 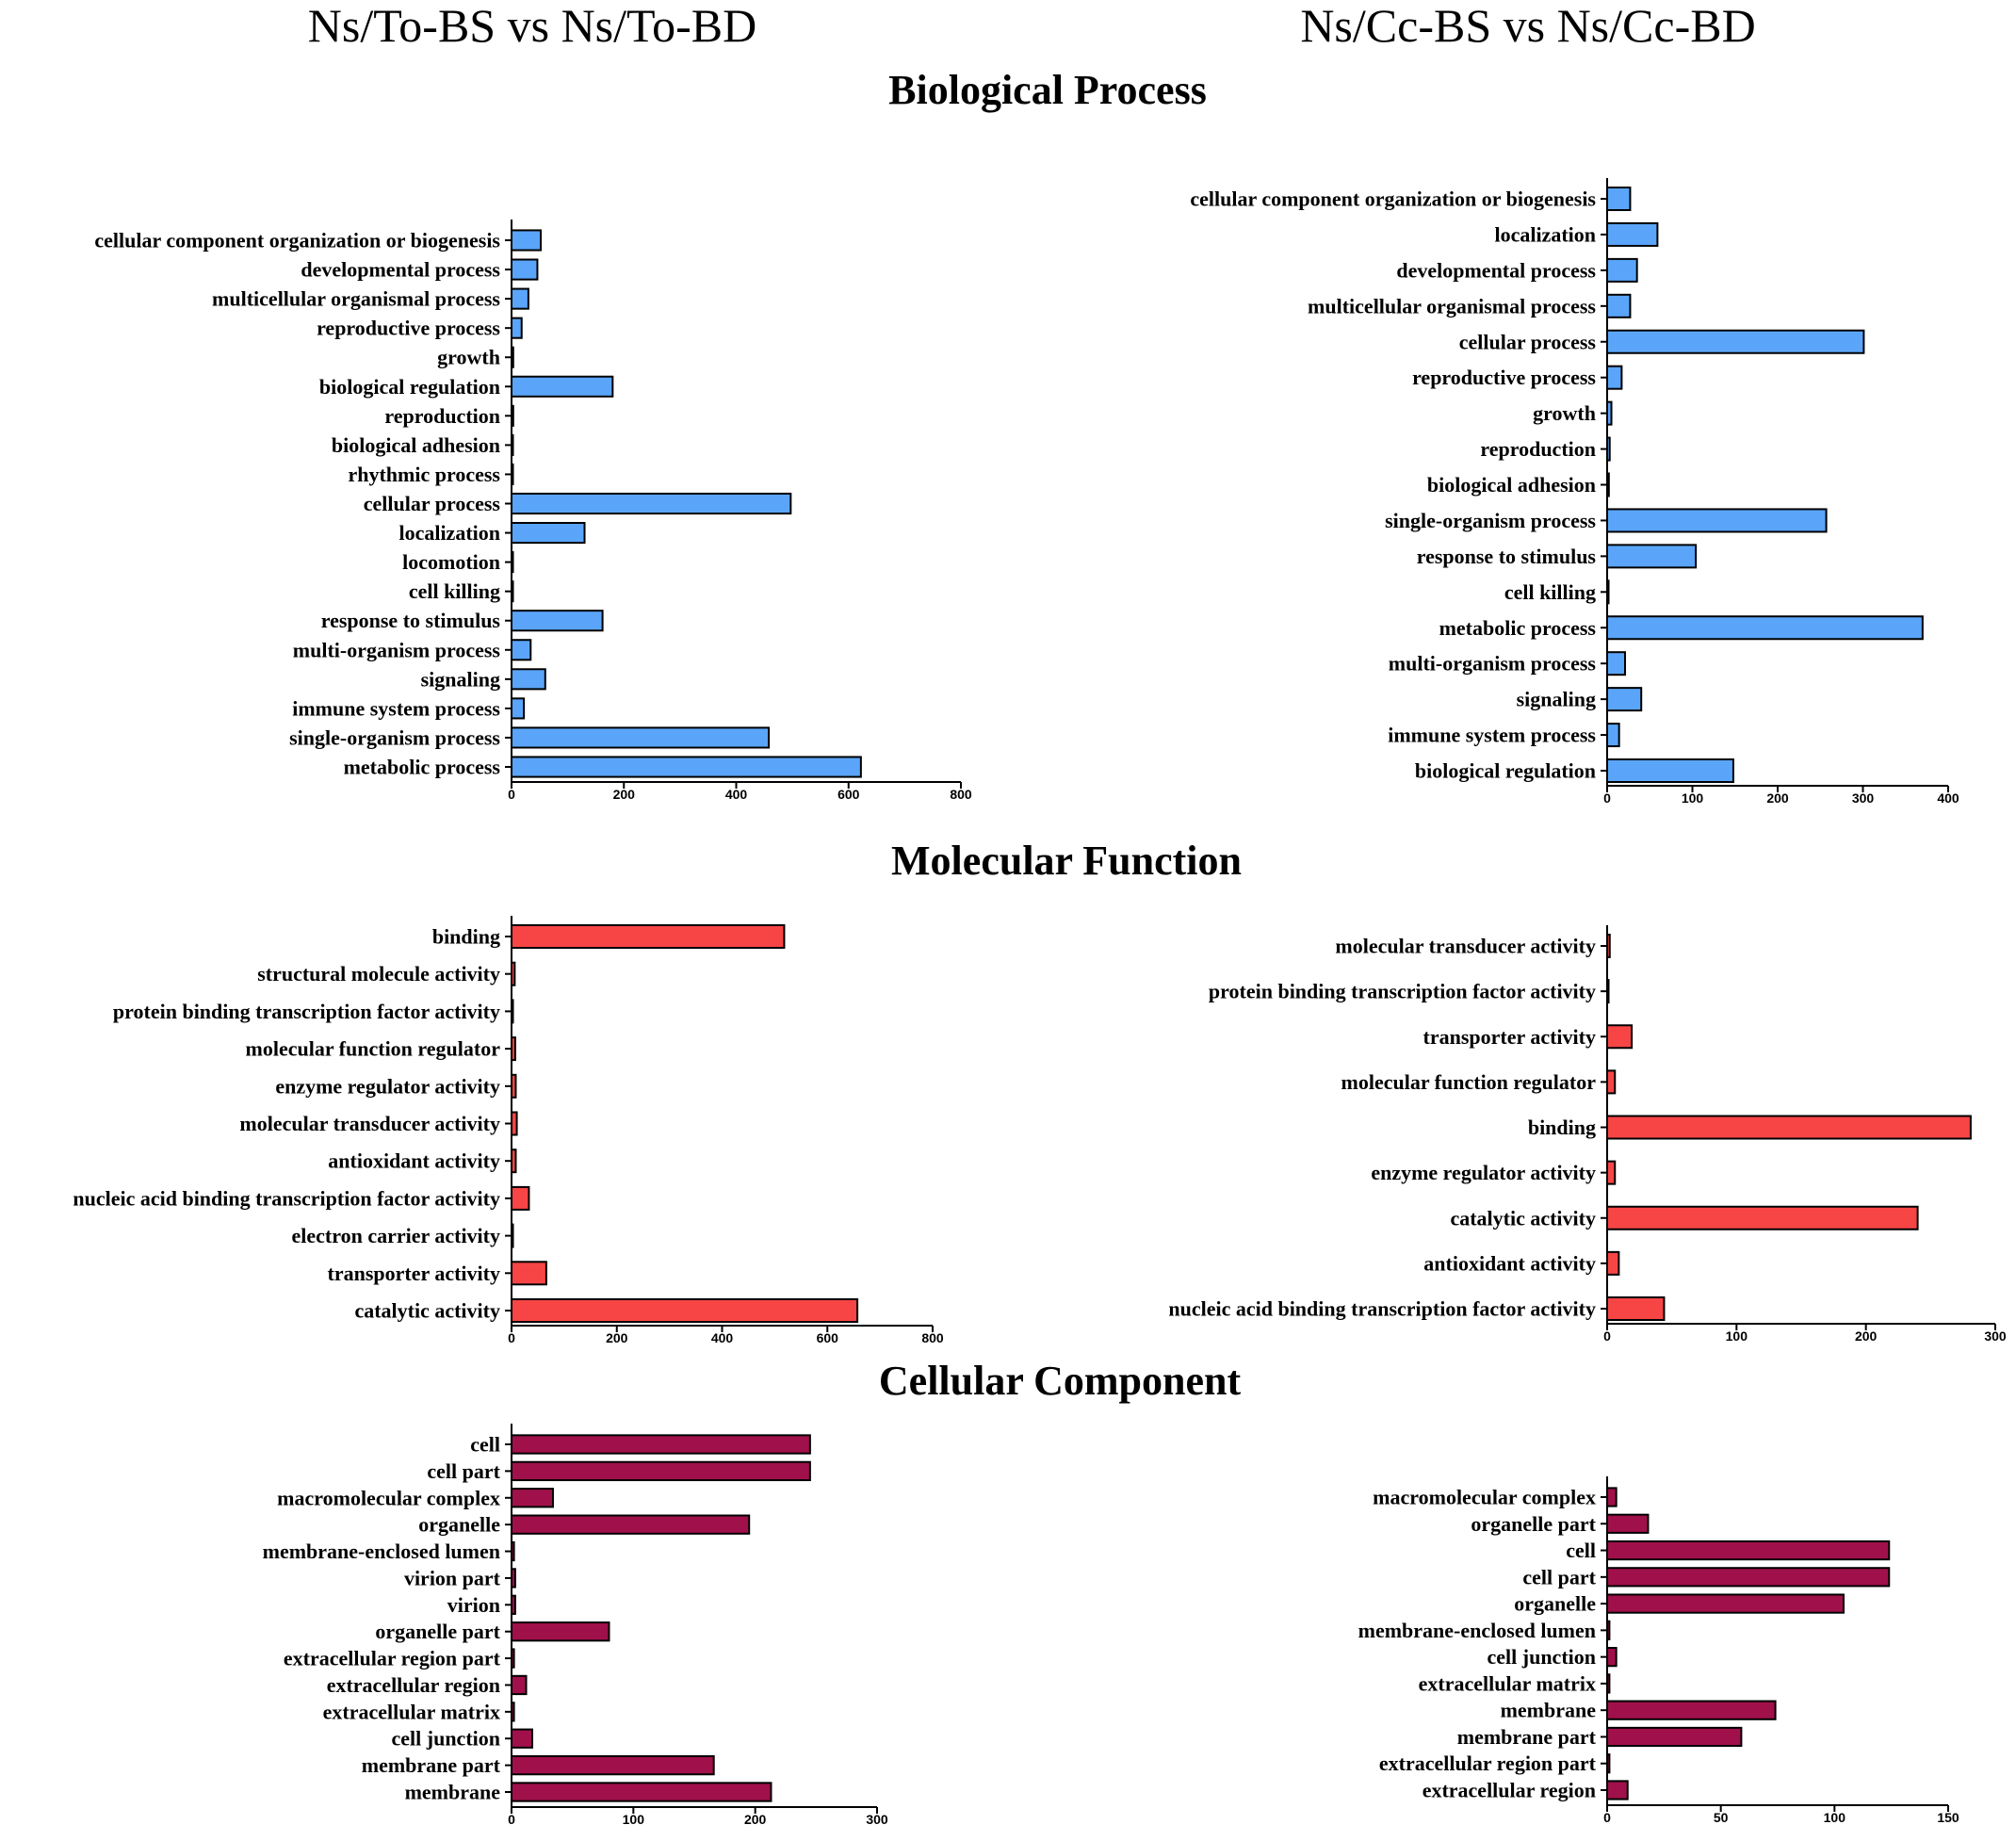 I want to click on left-column-title: Ns/To-BS vs Ns/To-BD, so click(x=532, y=26).